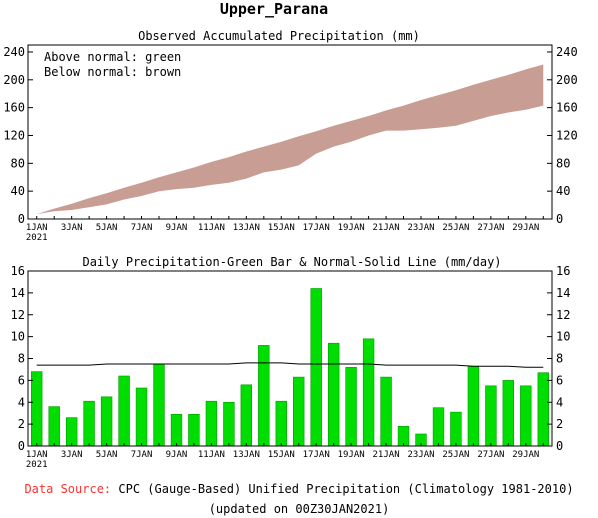 This screenshot has width=598, height=518. Describe the element at coordinates (112, 57) in the screenshot. I see `legend-above-normal: Above normal: green` at that location.